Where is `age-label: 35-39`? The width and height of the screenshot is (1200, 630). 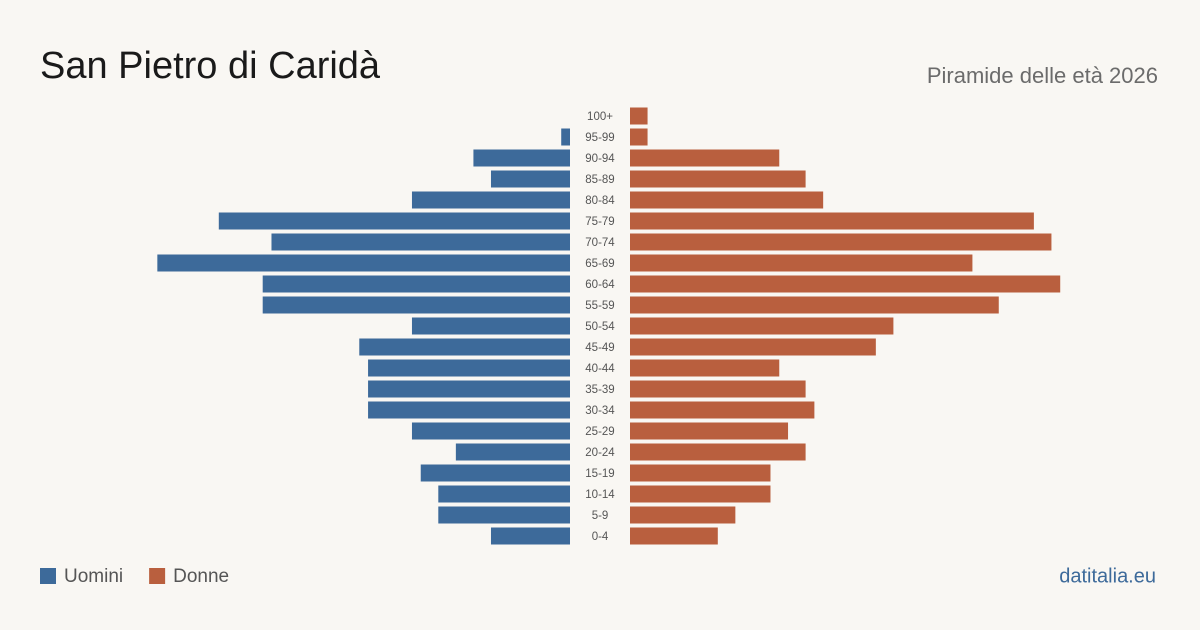
age-label: 35-39 is located at coordinates (599, 390).